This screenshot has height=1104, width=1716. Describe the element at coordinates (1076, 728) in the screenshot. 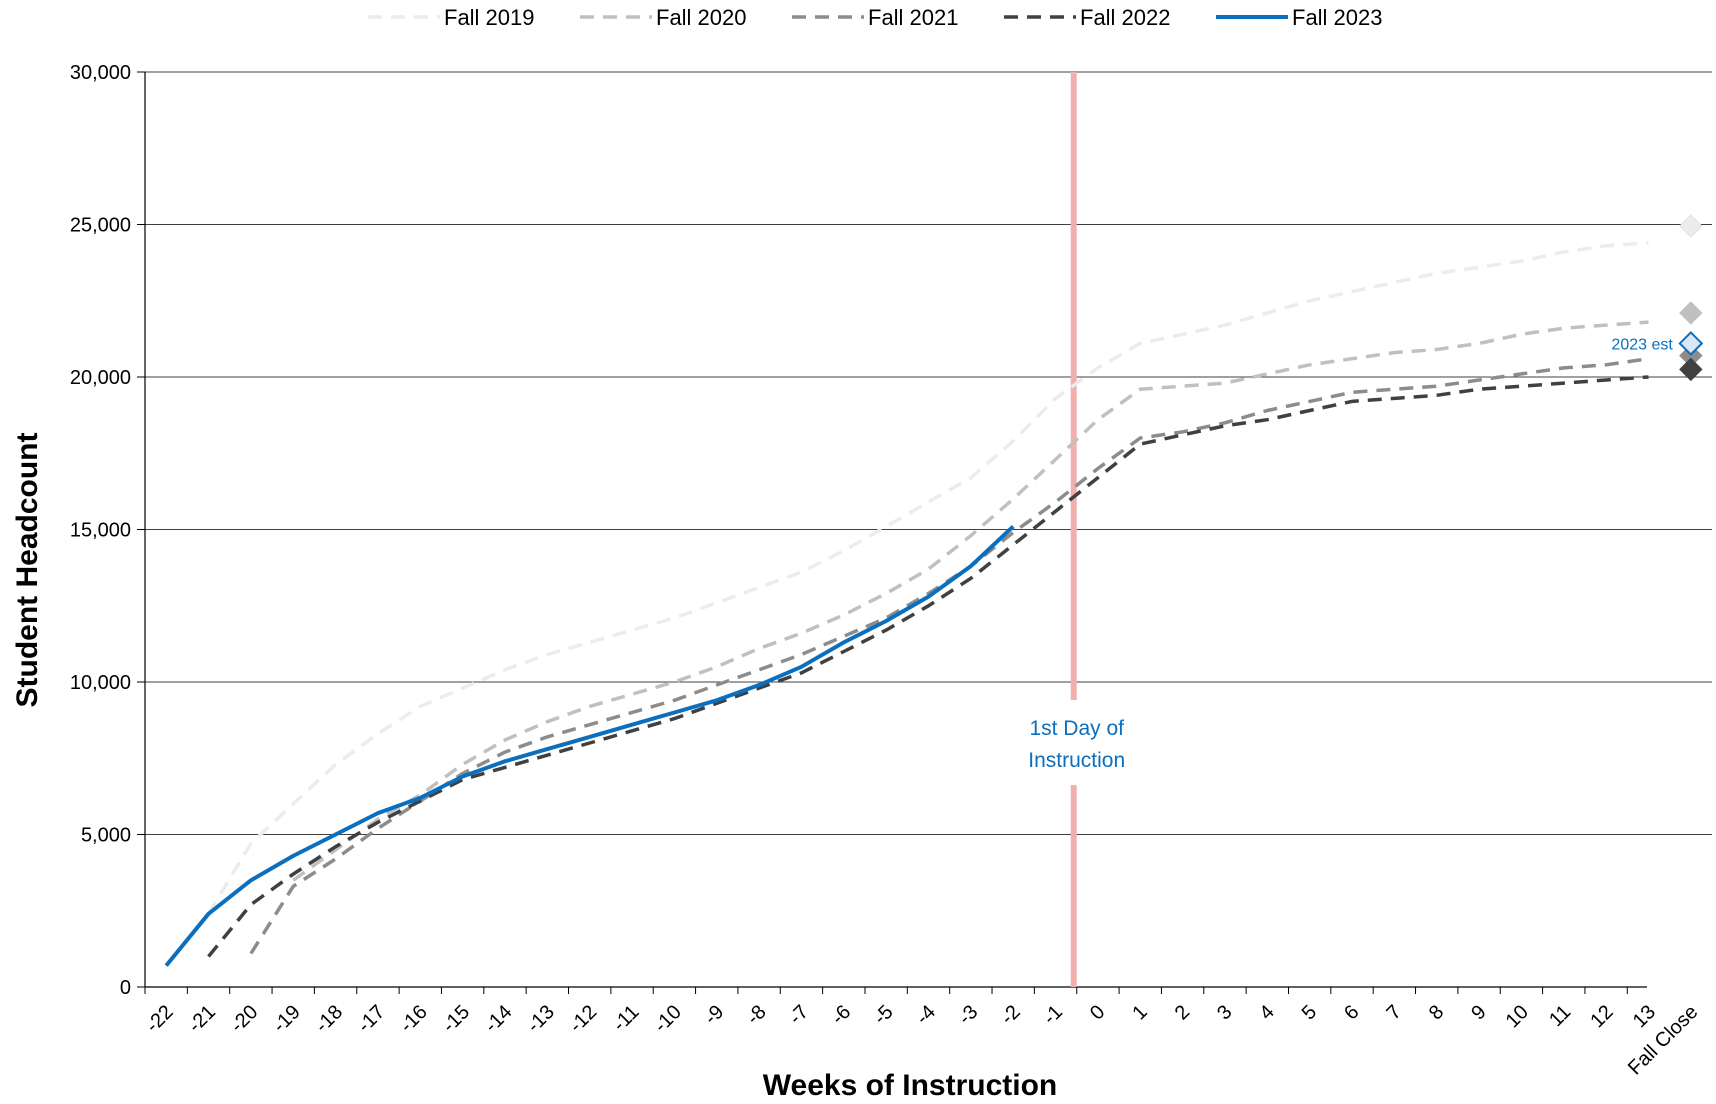

I see `first-day-label-line1: 1st Day of` at that location.